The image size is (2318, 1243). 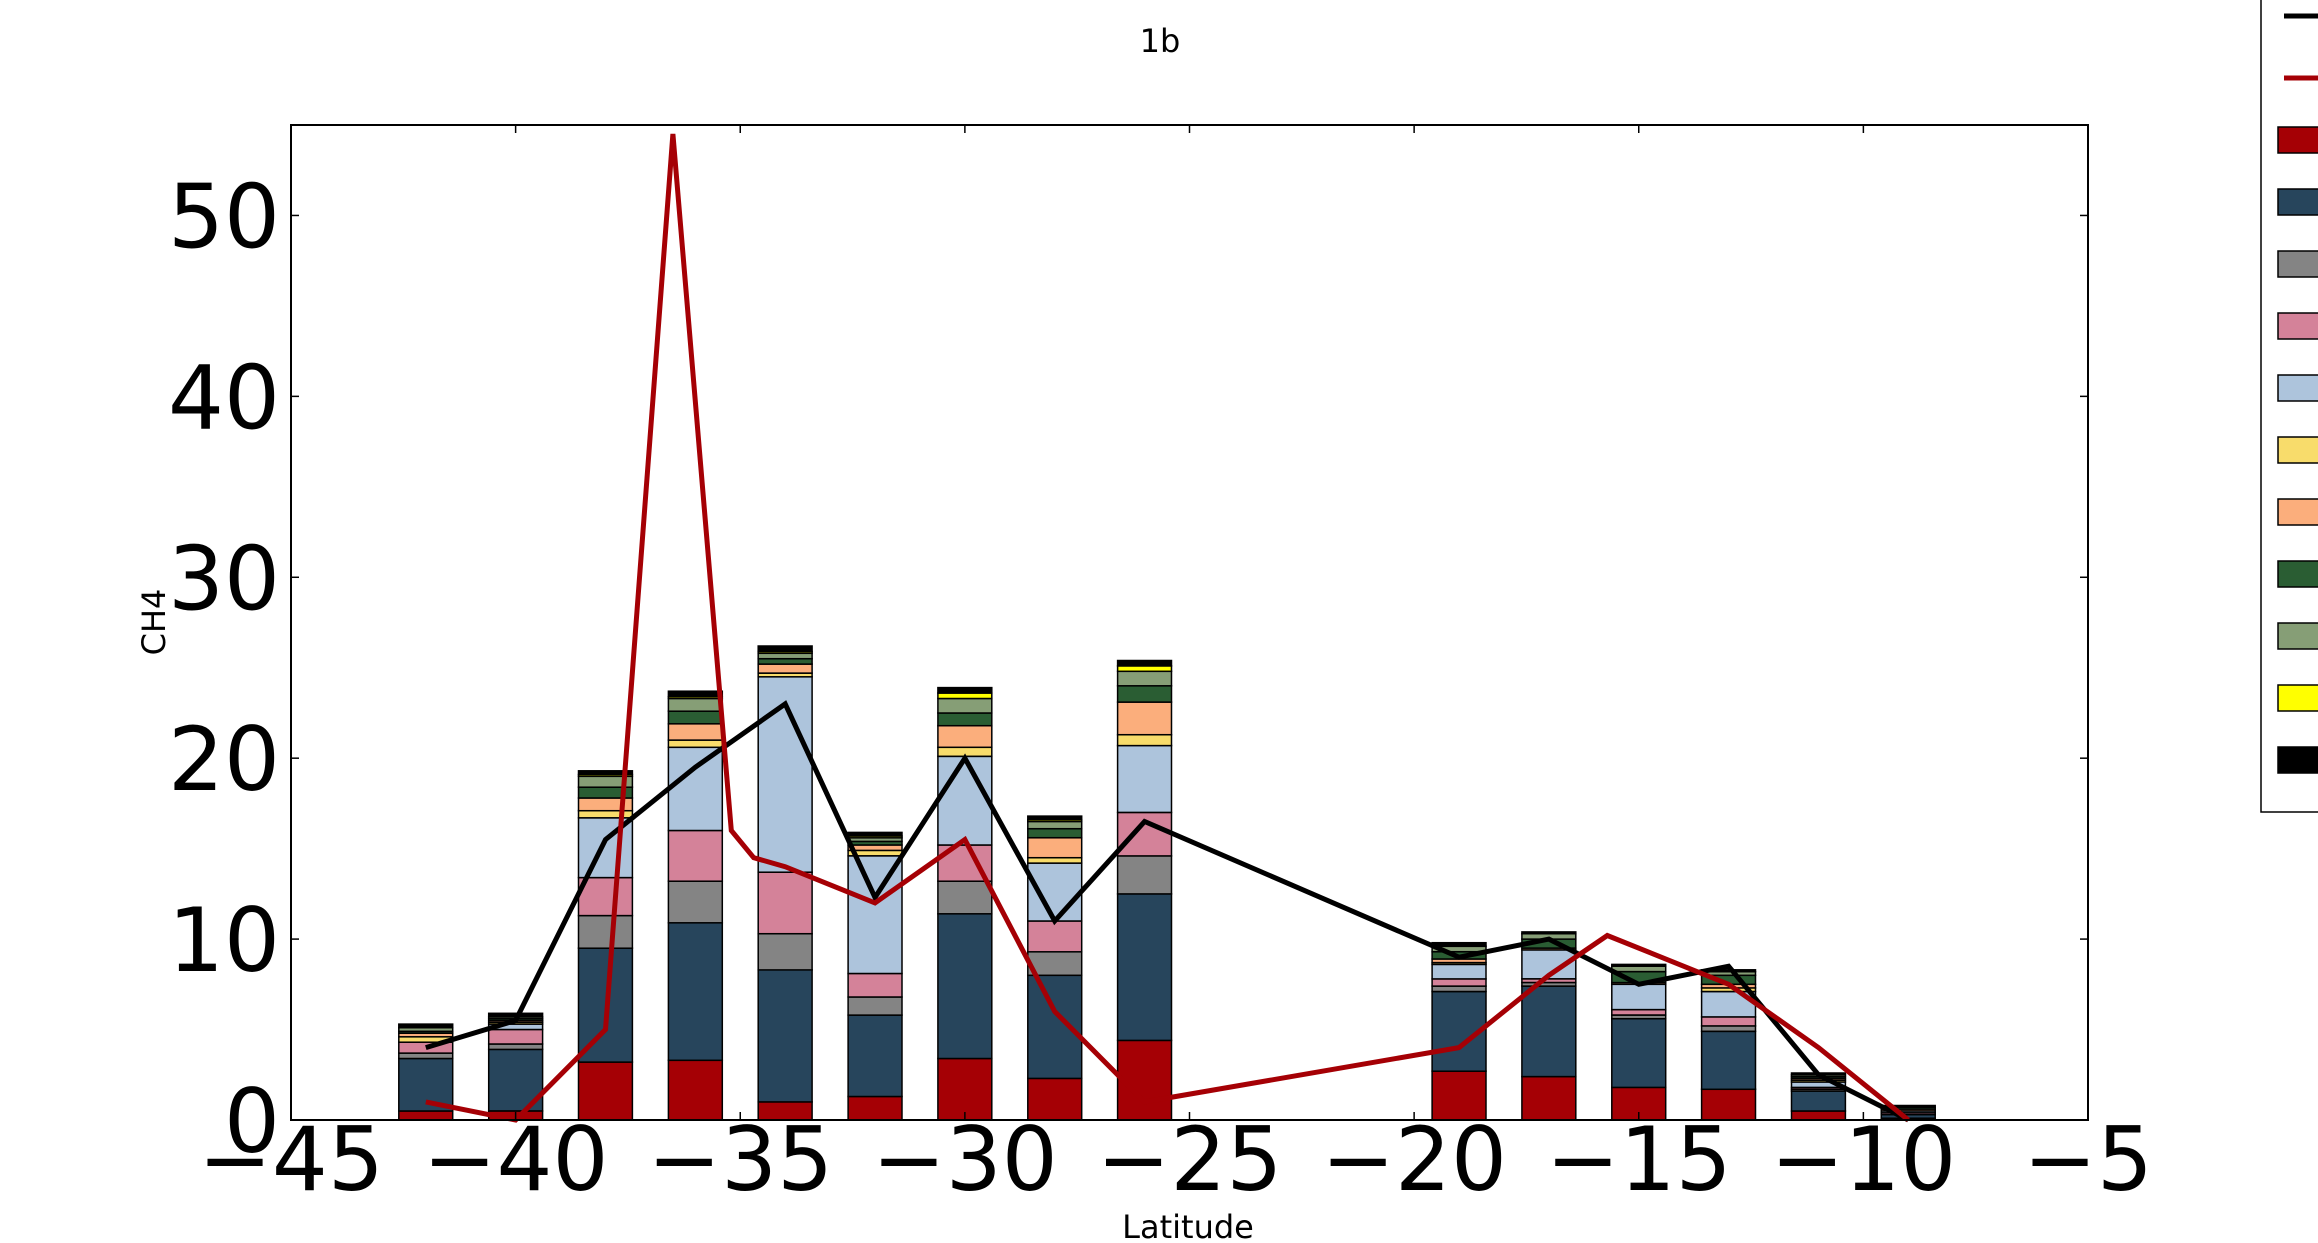 I want to click on x-tick-label-4: −25, so click(x=1190, y=1159).